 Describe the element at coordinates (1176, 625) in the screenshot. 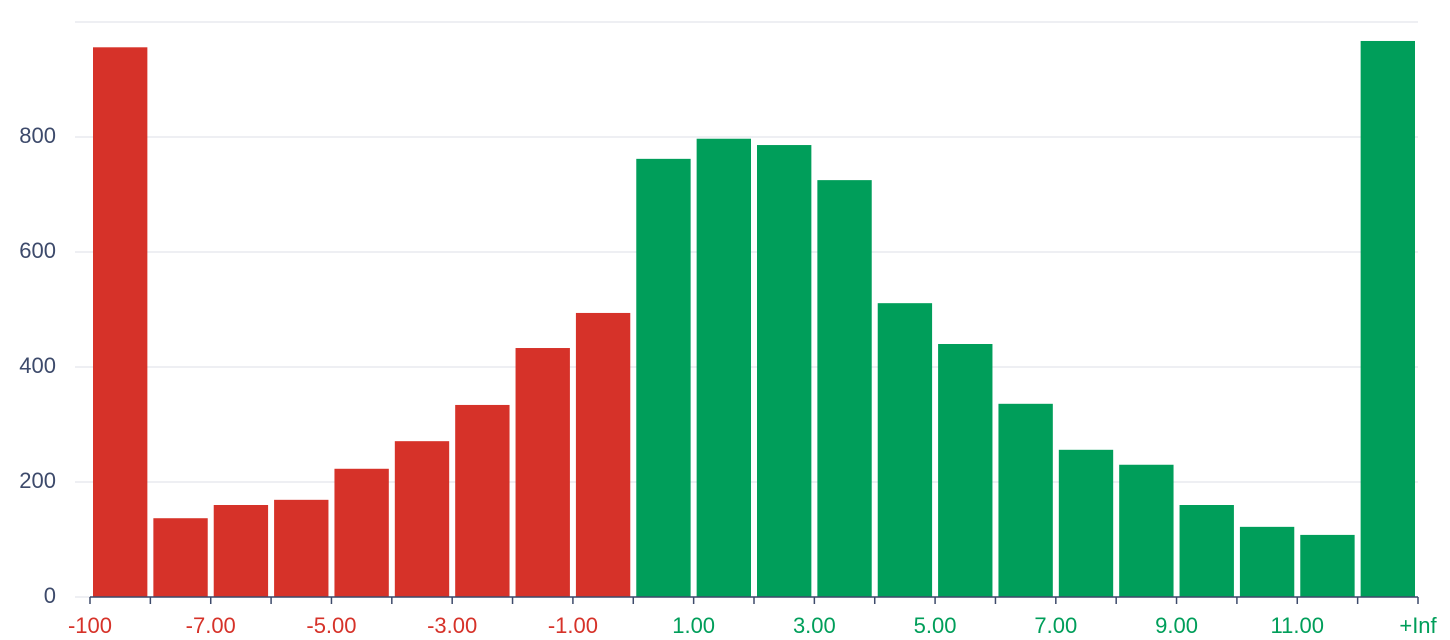

I see `x-tick-label: 9.00` at that location.